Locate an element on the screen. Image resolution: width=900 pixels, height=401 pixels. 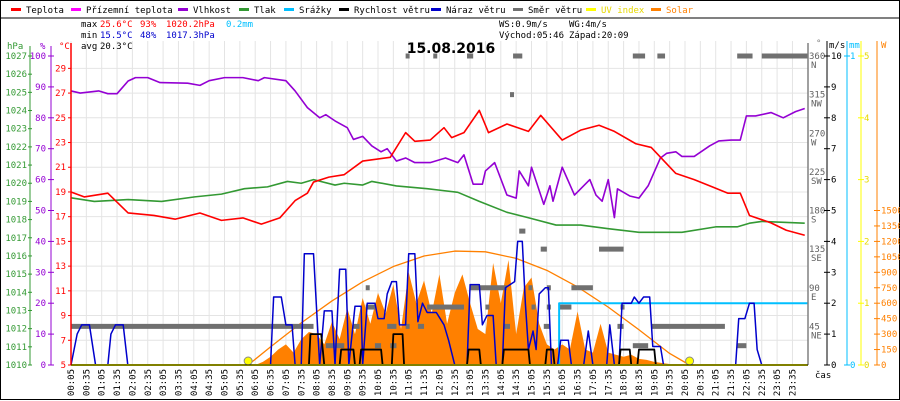
temp-tick-label: 7 is located at coordinates (63, 341).